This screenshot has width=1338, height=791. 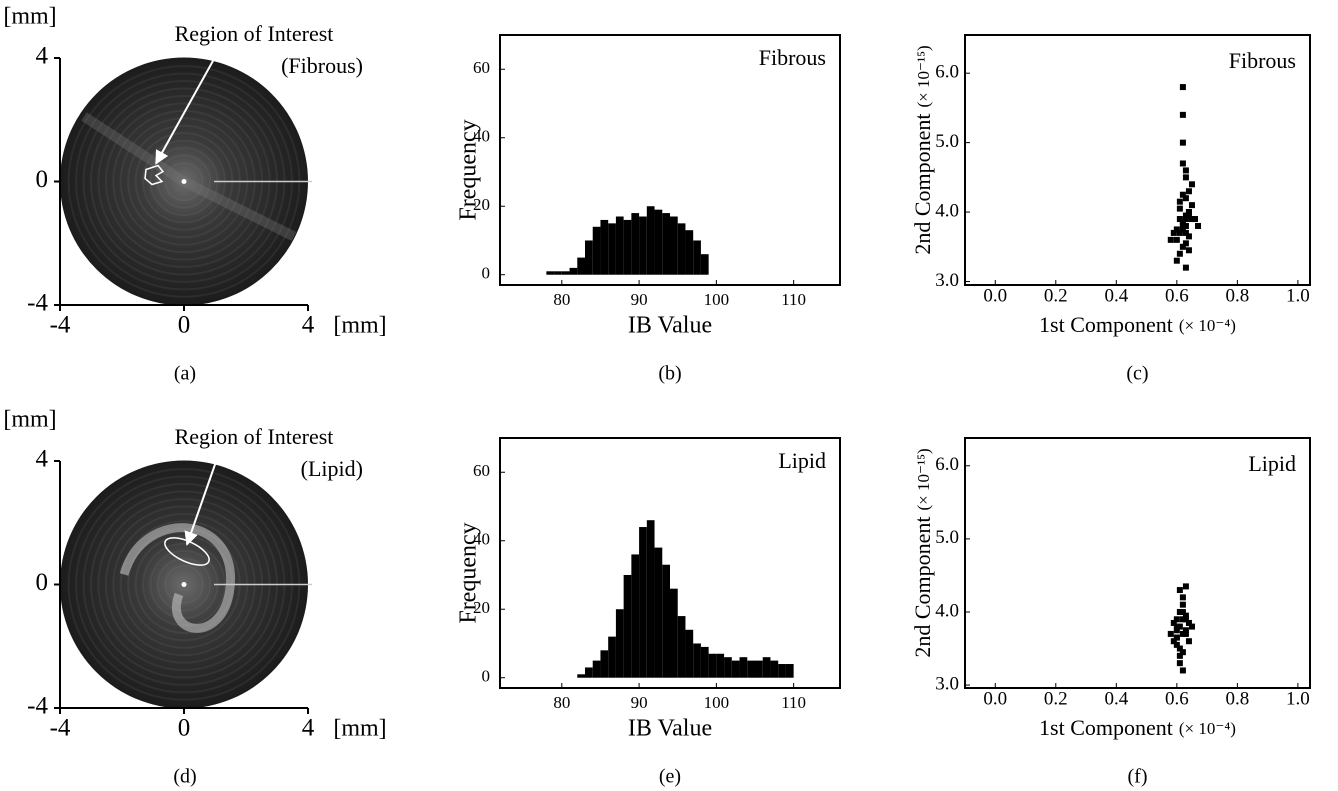 What do you see at coordinates (481, 204) in the screenshot?
I see `y-tick-label: 20` at bounding box center [481, 204].